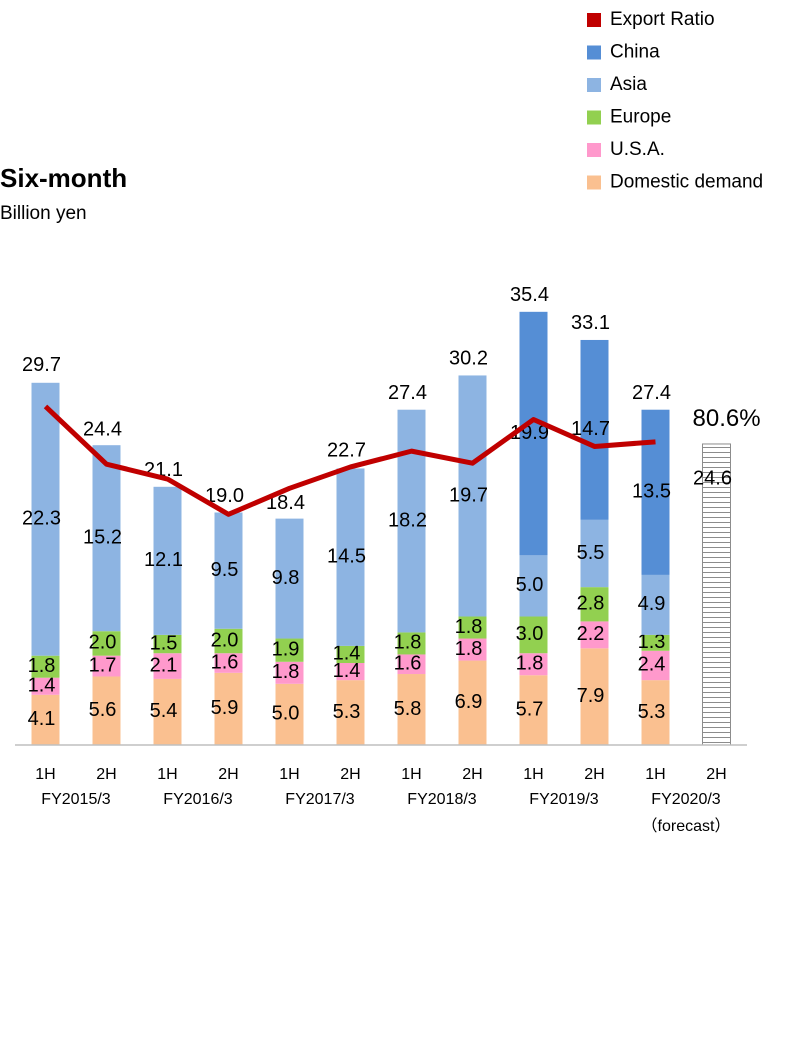  I want to click on data-label: 2.8, so click(591, 604).